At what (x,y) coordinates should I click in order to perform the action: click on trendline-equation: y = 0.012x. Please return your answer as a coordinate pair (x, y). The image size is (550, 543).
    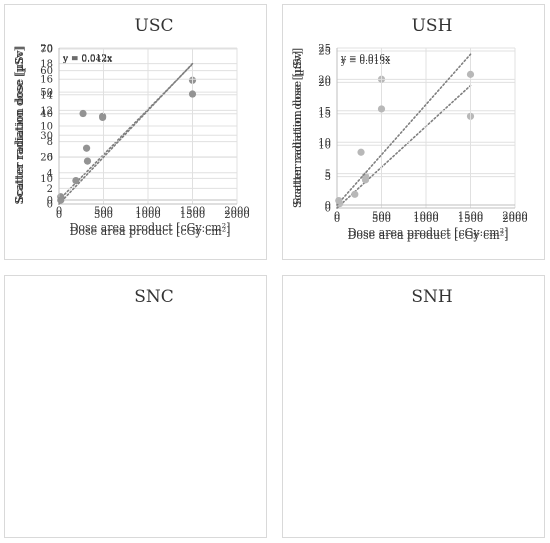
    Looking at the image, I should click on (87, 59).